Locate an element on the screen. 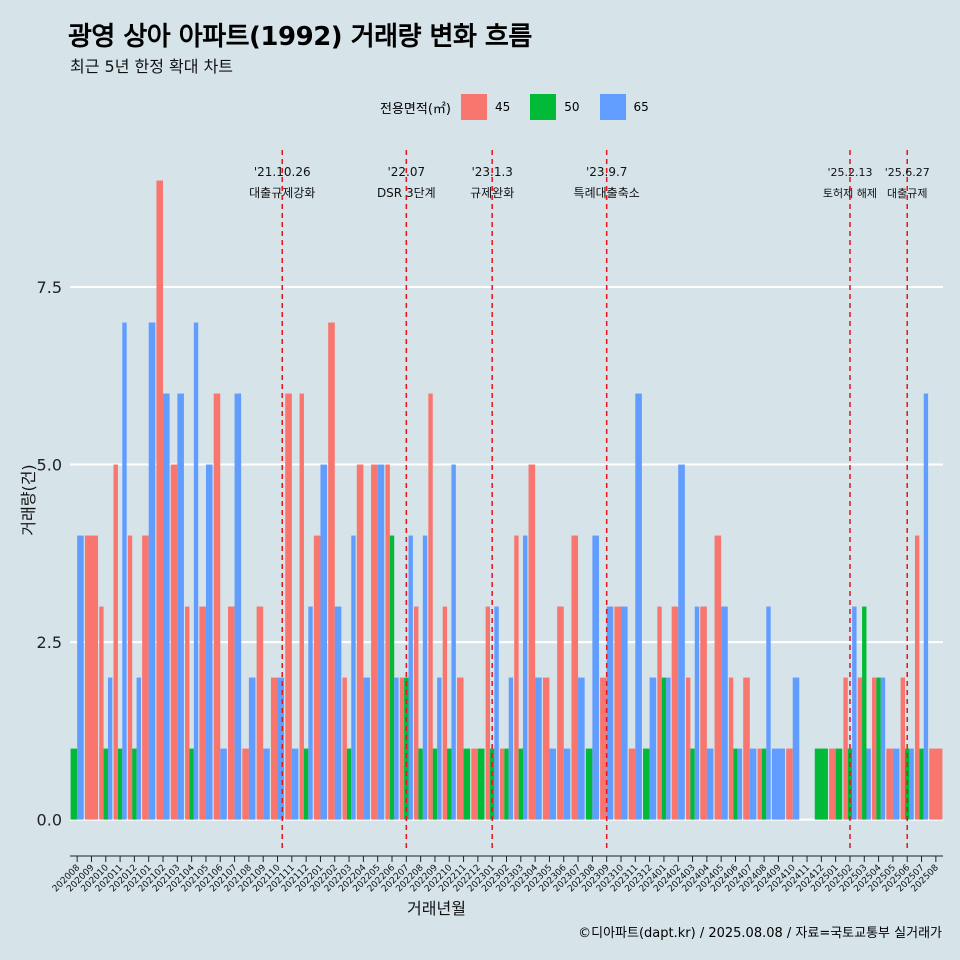 The width and height of the screenshot is (960, 960). event-date: '23.9.7 is located at coordinates (606, 172).